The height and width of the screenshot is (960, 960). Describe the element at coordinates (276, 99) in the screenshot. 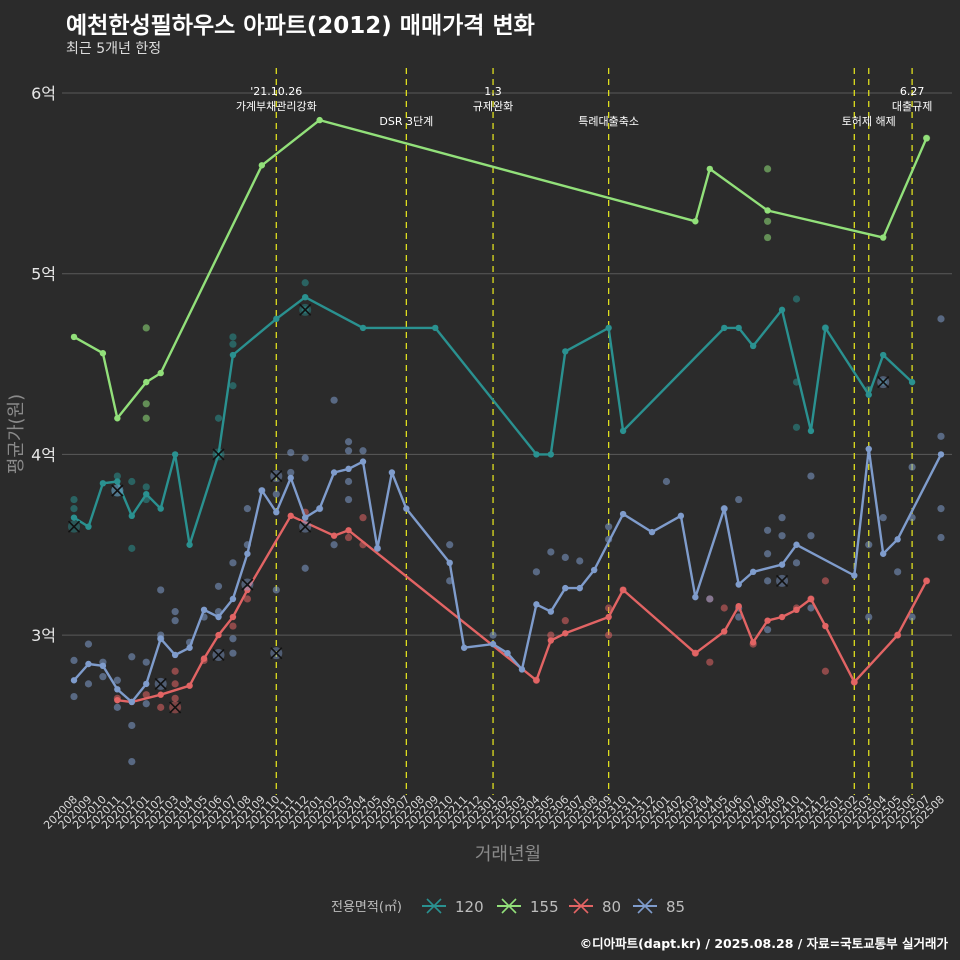

I see `event-label: '21.10.26 가계부채관리강화` at that location.